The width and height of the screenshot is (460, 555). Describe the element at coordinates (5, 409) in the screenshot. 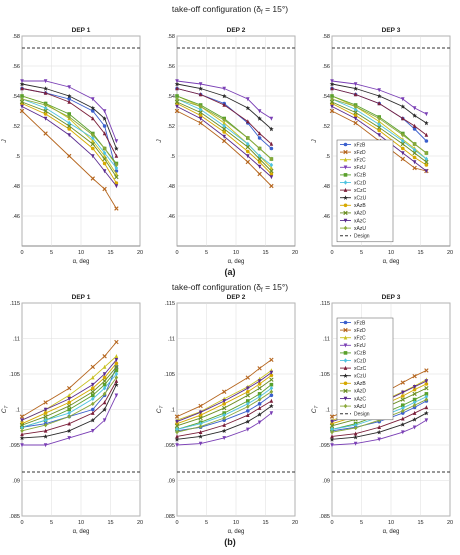

I see `y-axis-label: CT` at that location.